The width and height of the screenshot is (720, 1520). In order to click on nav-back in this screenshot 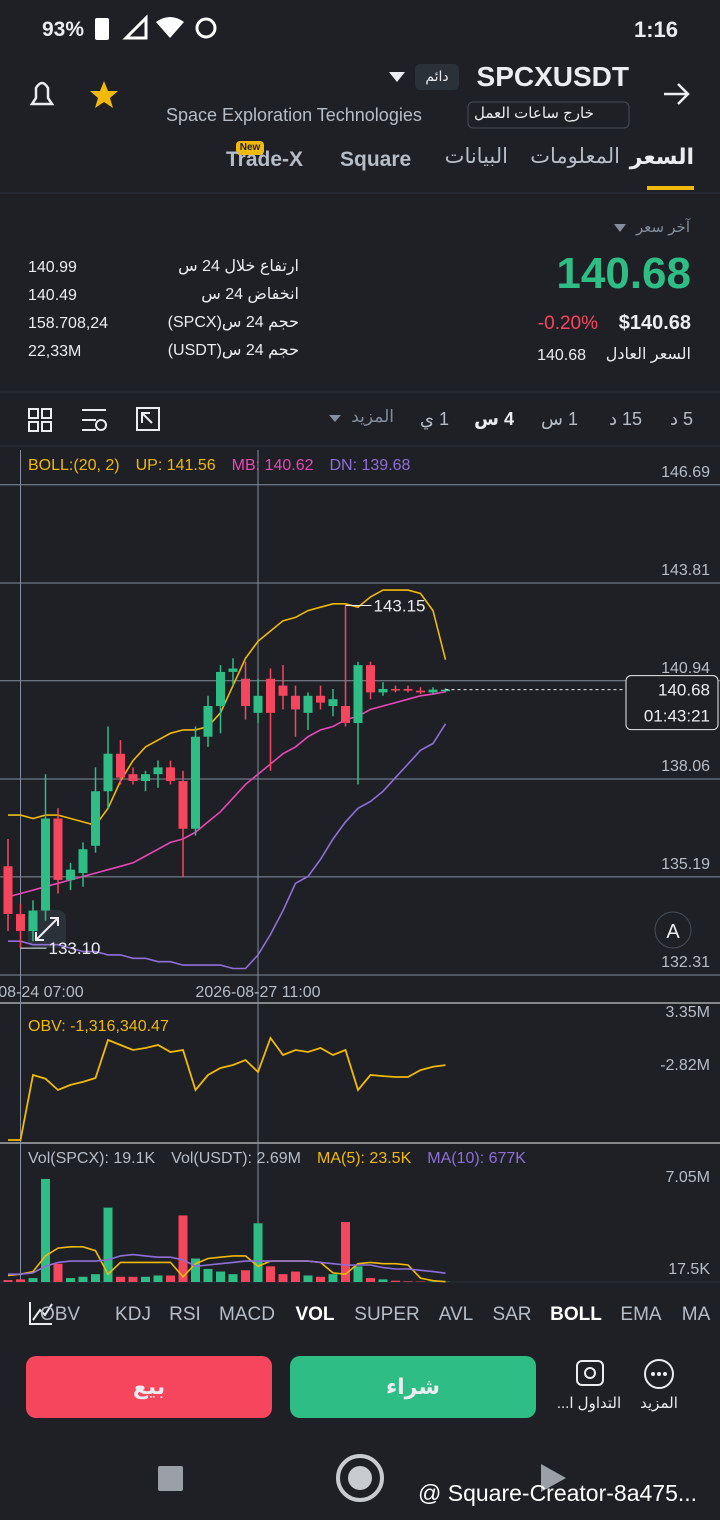, I will do `click(553, 1478)`.